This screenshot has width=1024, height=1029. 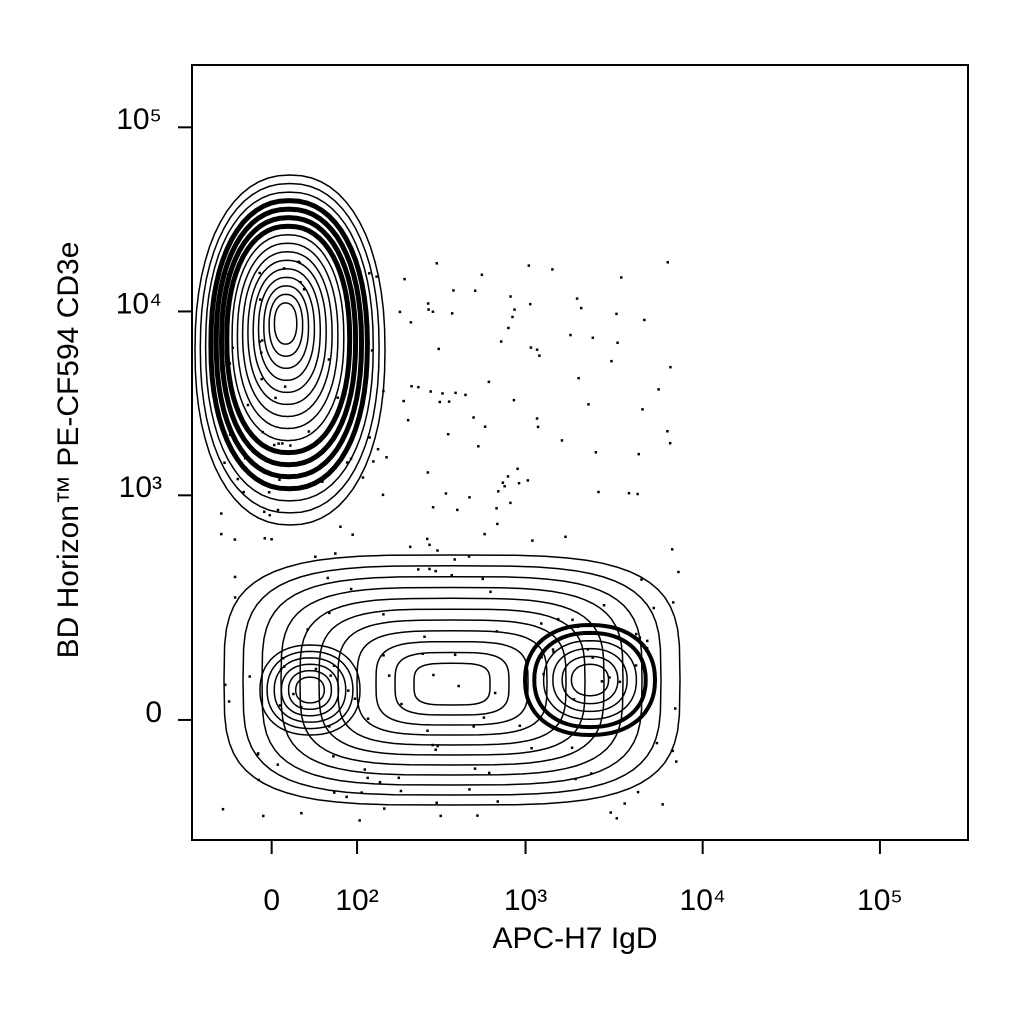 I want to click on x-tick-label: 10², so click(x=356, y=900).